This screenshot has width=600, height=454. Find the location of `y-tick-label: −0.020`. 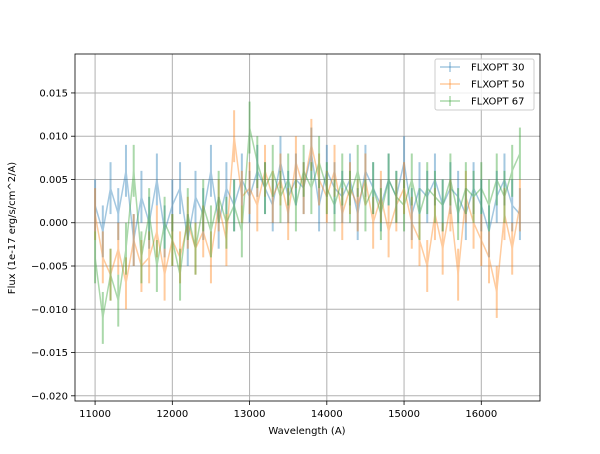

y-tick-label: −0.020 is located at coordinates (49, 396).